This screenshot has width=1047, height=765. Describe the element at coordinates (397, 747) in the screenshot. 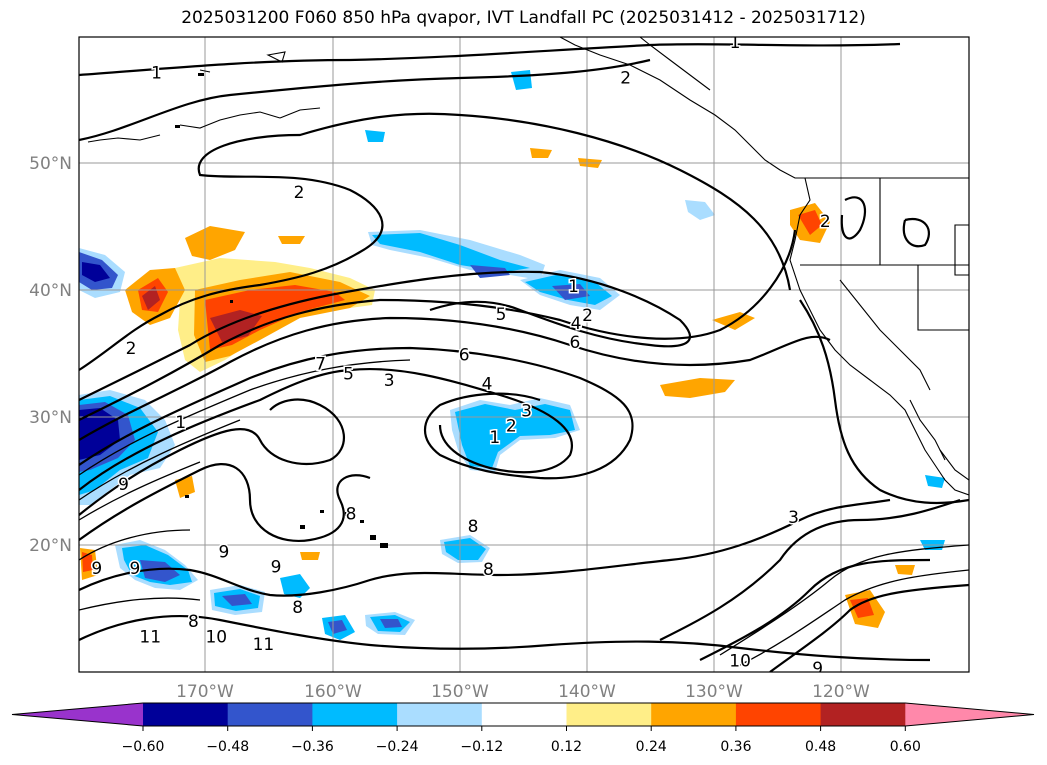

I see `colorbar-tick-label: −0.24` at that location.